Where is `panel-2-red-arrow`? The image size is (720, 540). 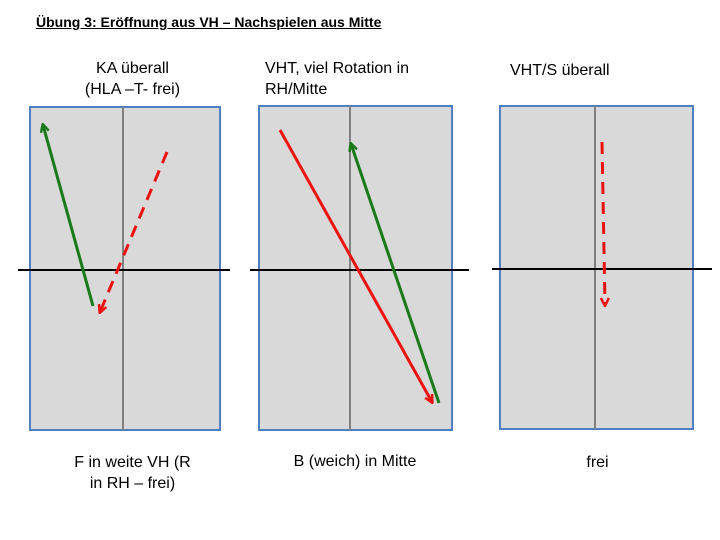
panel-2-red-arrow is located at coordinates (355, 265).